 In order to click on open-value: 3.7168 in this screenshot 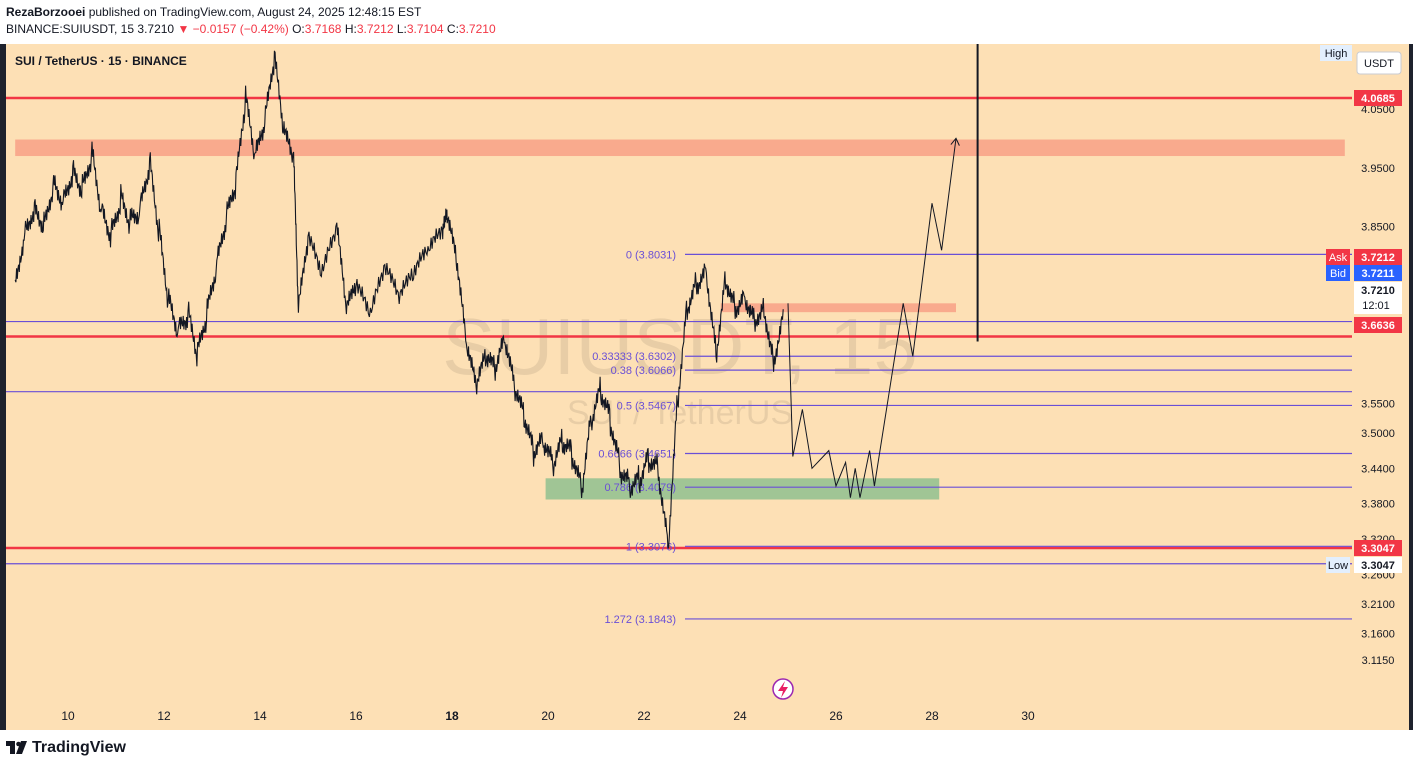, I will do `click(323, 29)`.